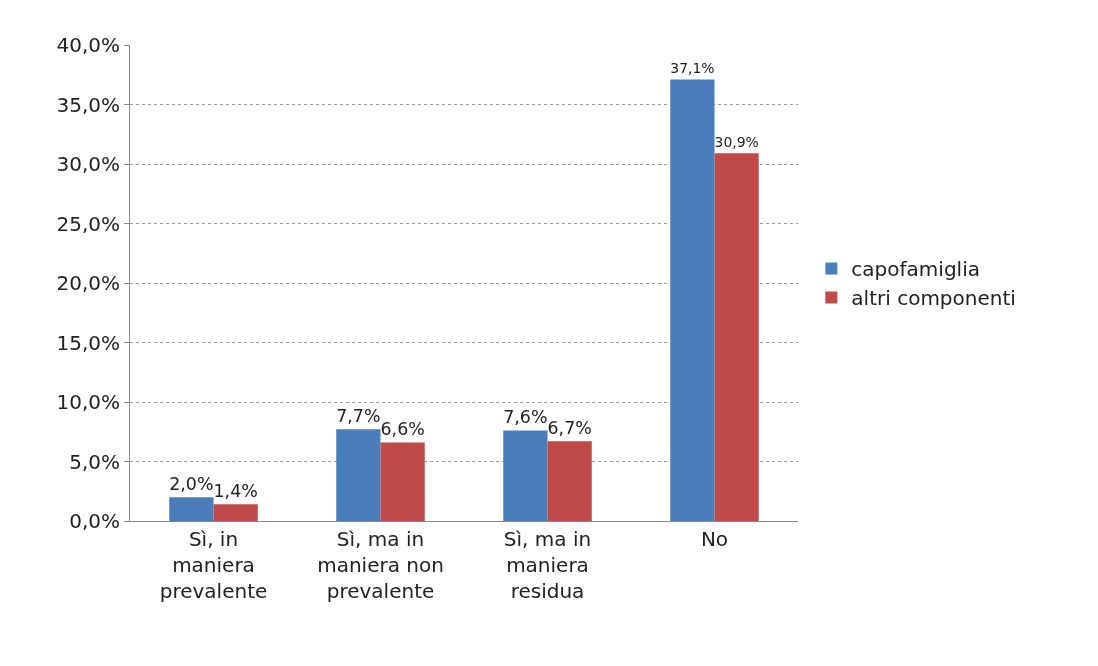 The height and width of the screenshot is (666, 1098). What do you see at coordinates (88, 223) in the screenshot?
I see `y-tick-label: 25,0%` at bounding box center [88, 223].